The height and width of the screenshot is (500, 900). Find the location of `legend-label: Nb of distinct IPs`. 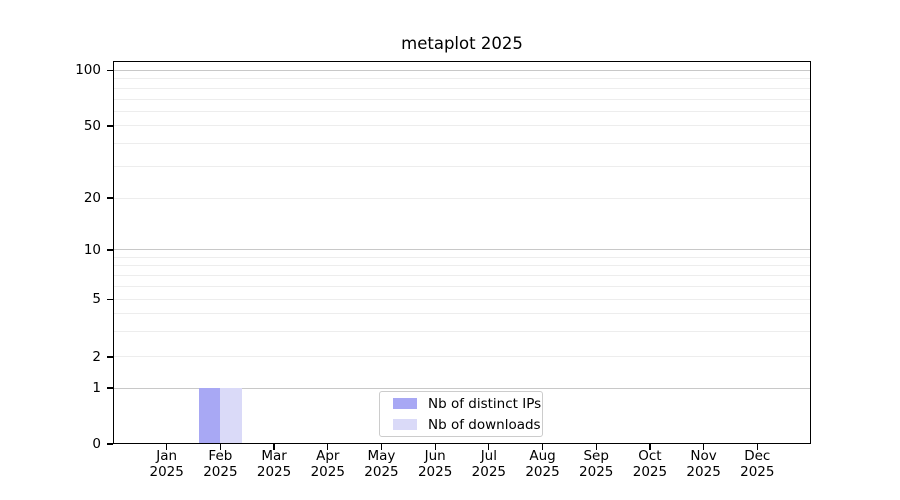

legend-label: Nb of distinct IPs is located at coordinates (485, 403).